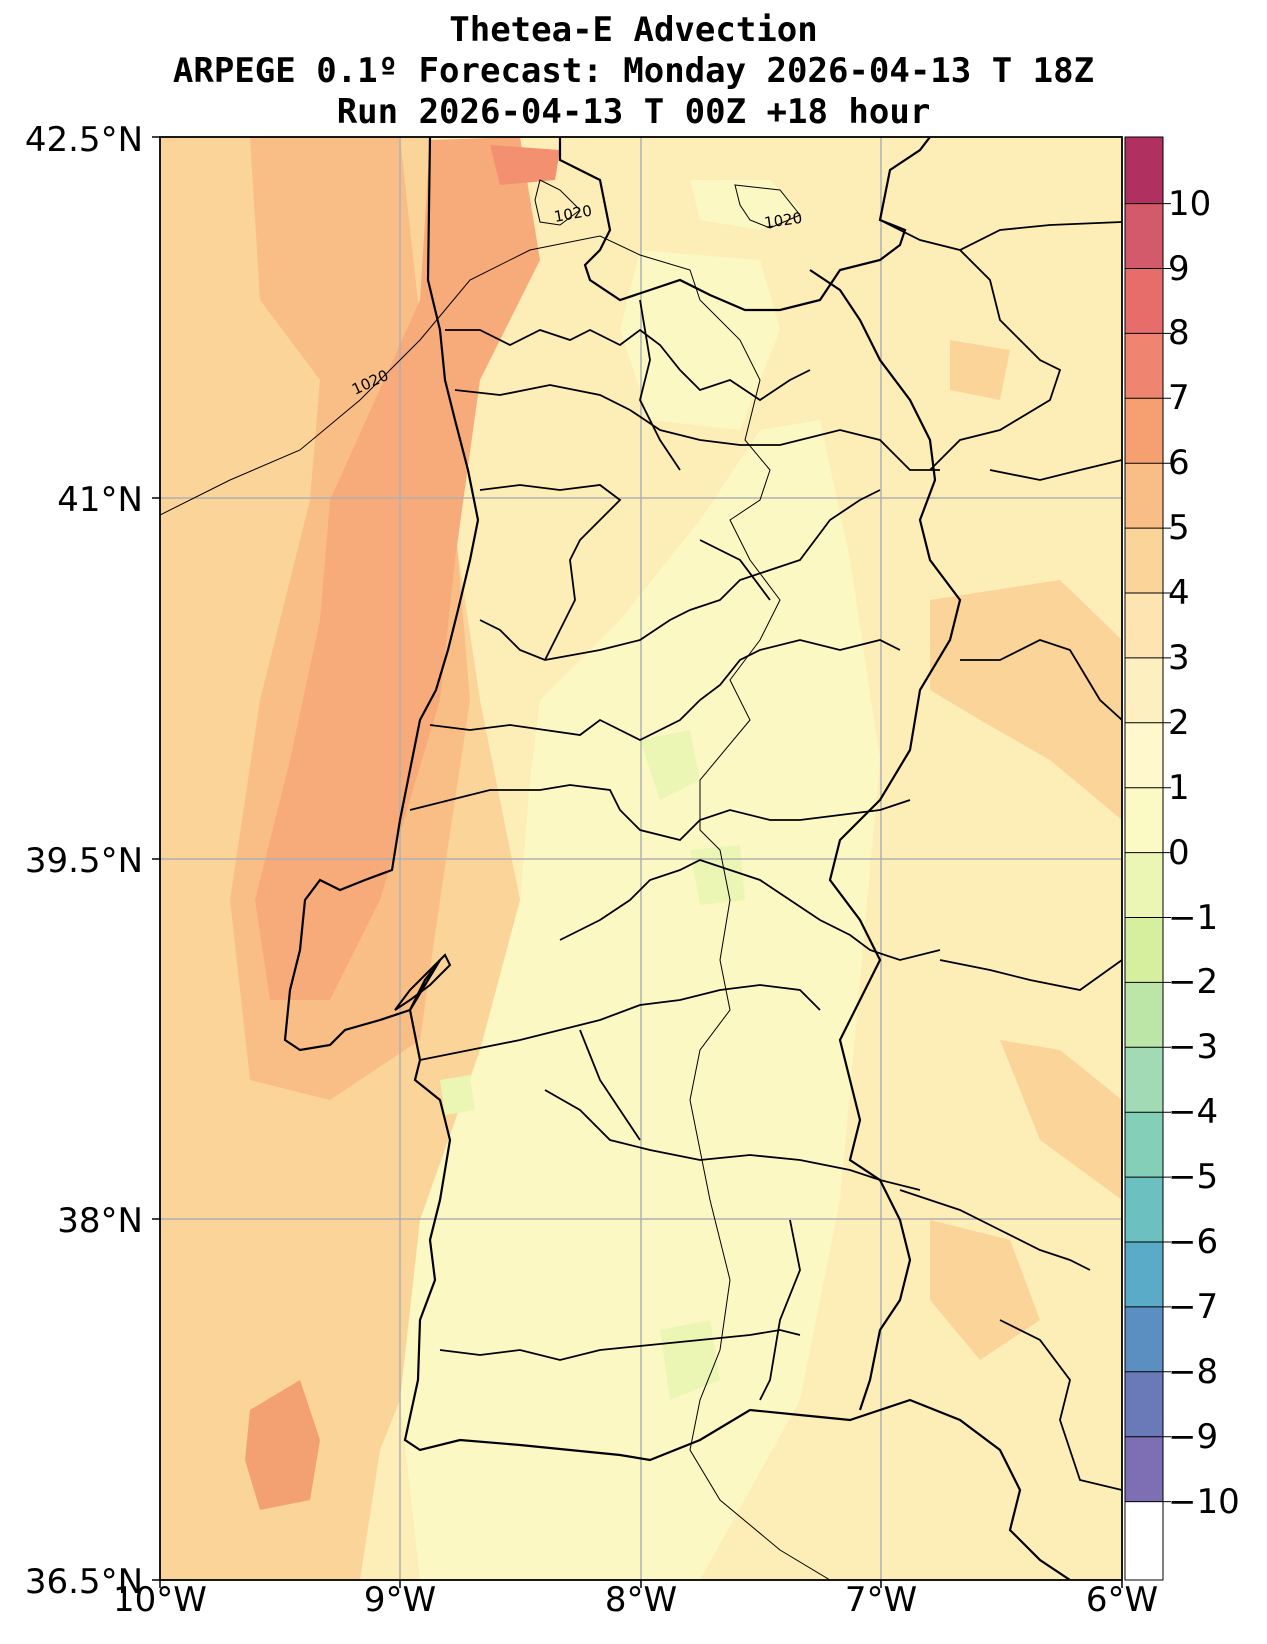 The height and width of the screenshot is (1644, 1267). What do you see at coordinates (1122, 1600) in the screenshot?
I see `lon-label-6w: 6°W` at bounding box center [1122, 1600].